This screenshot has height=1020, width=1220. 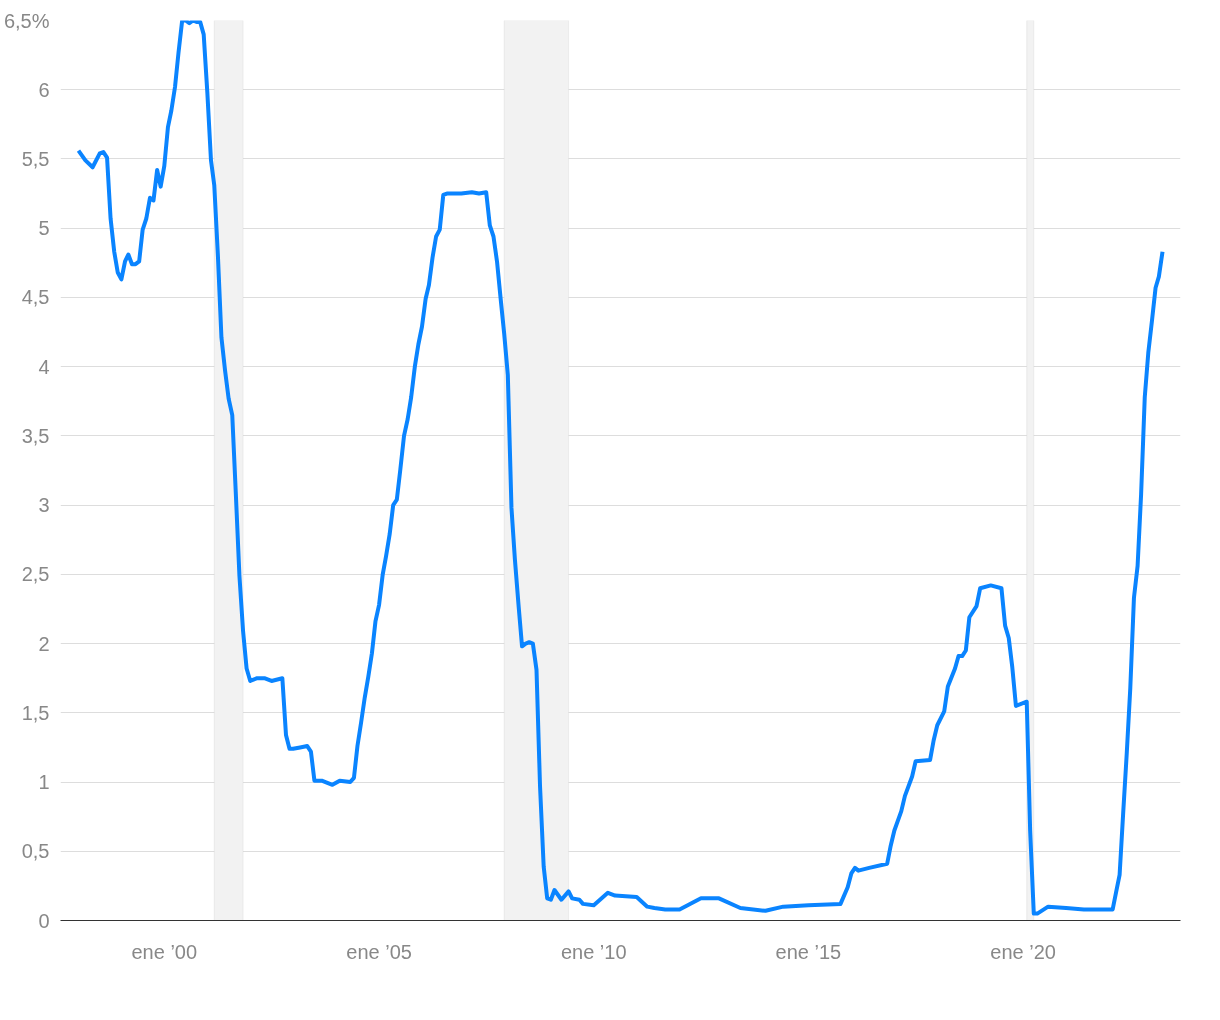 I want to click on y-tick-label: 2,5, so click(x=35, y=574).